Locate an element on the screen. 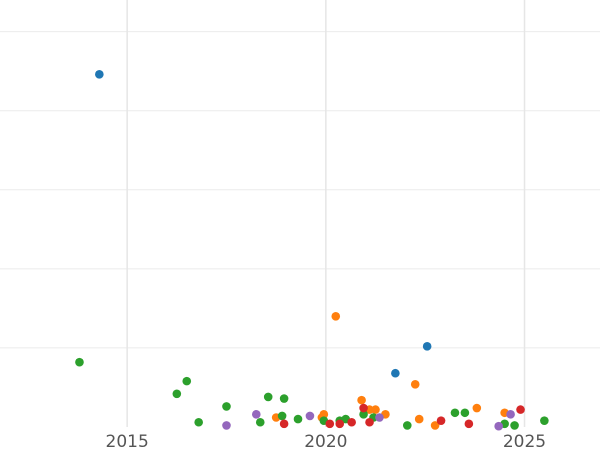 The width and height of the screenshot is (600, 450). x-tick-label: 2025 is located at coordinates (524, 441).